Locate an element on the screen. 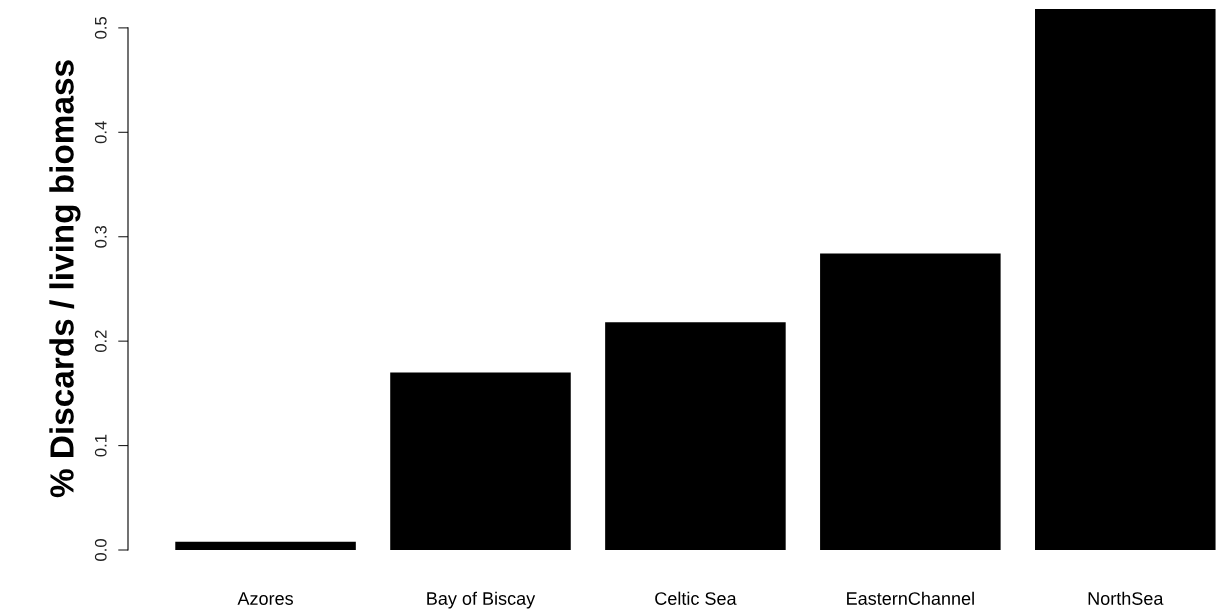 This screenshot has width=1222, height=616. y-tick-label: 0.5 is located at coordinates (100, 28).